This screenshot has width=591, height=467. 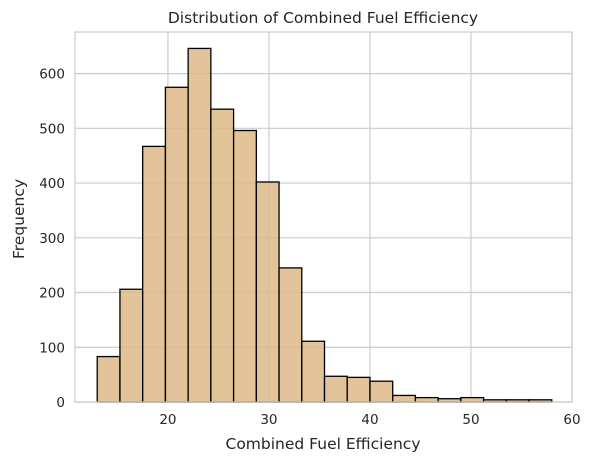 I want to click on x-tick-label: 30, so click(x=268, y=420).